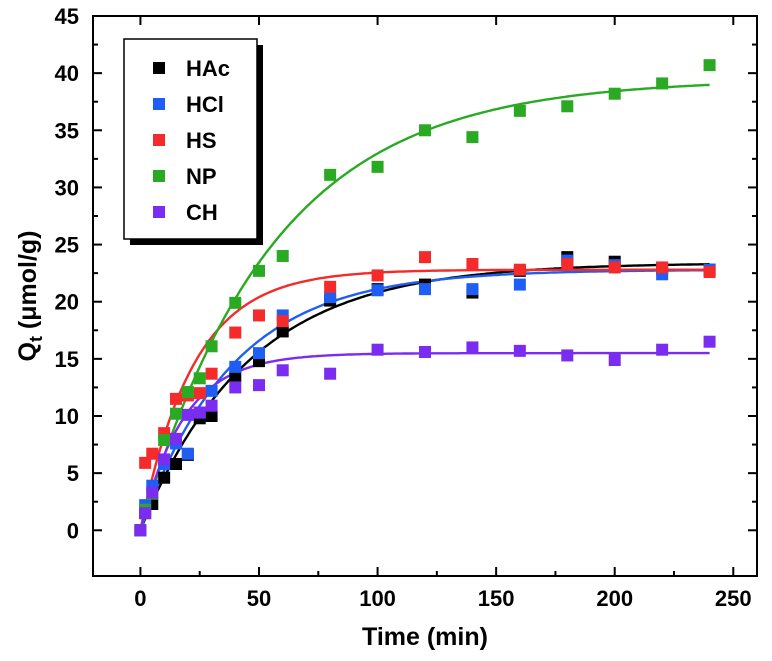 The image size is (772, 661). What do you see at coordinates (259, 598) in the screenshot?
I see `x-tick-label: 50` at bounding box center [259, 598].